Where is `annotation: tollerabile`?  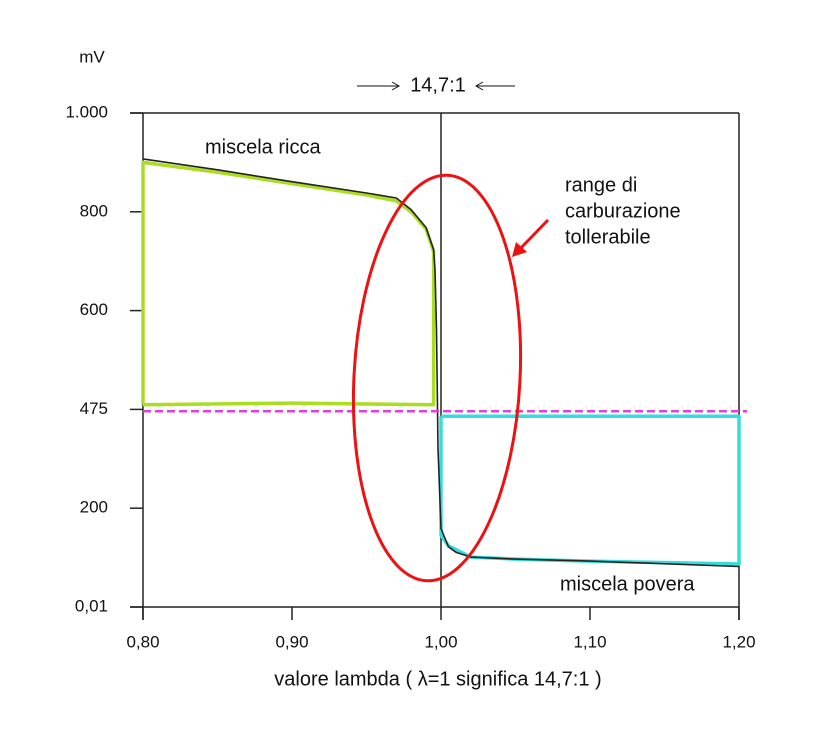
annotation: tollerabile is located at coordinates (608, 237).